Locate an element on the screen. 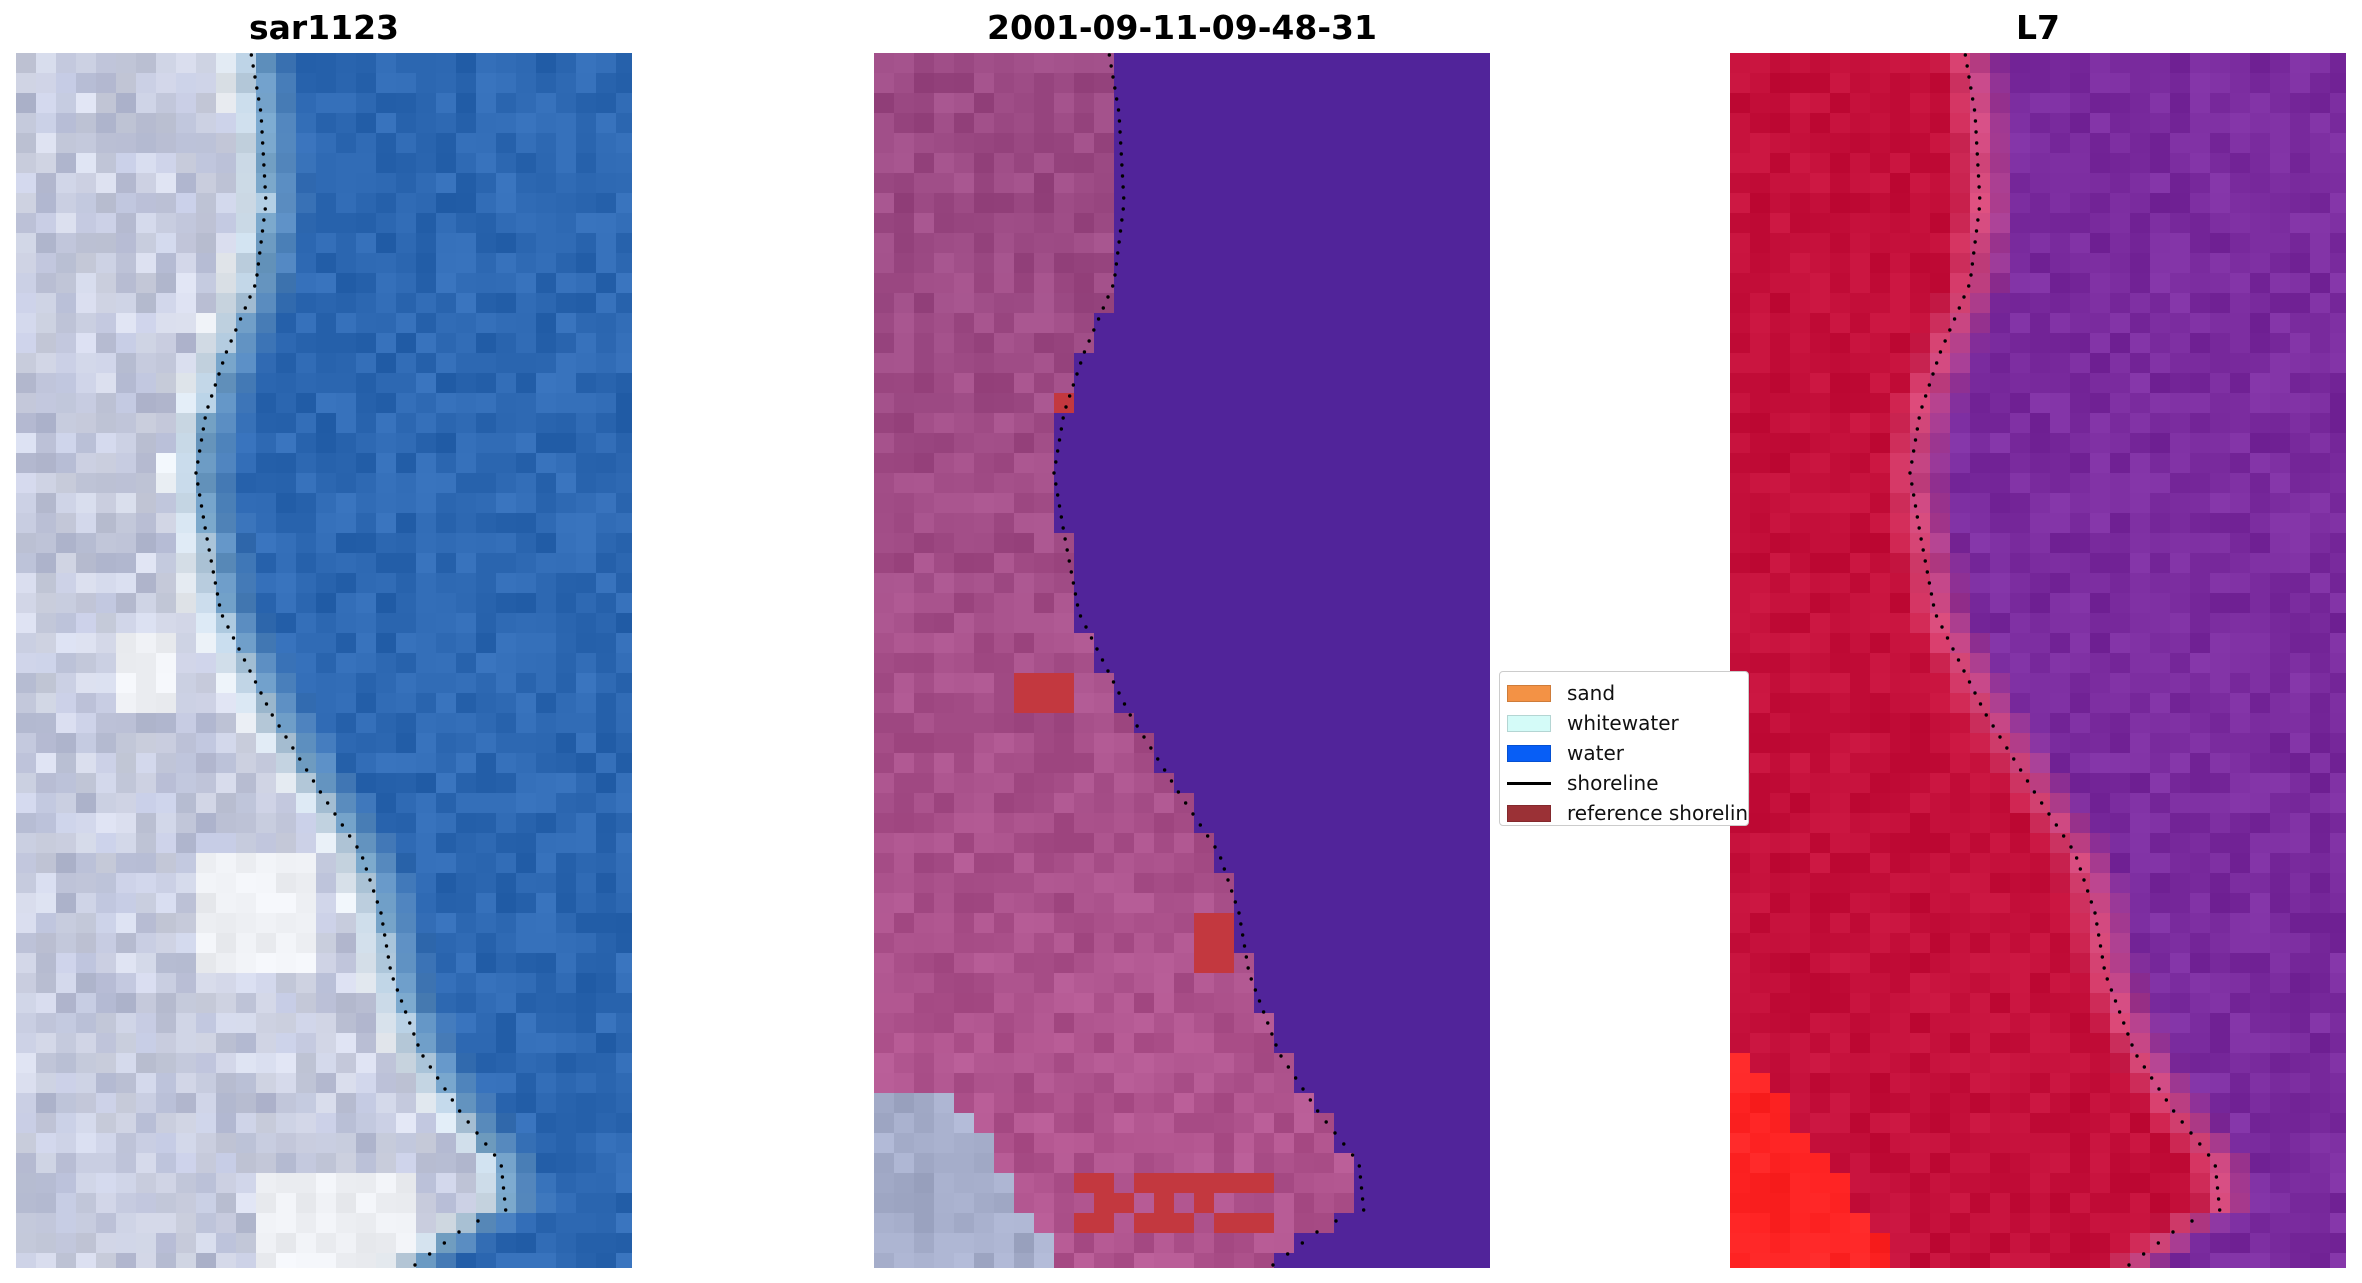 The height and width of the screenshot is (1283, 2362). legend-item-reference-shoreline: reference shoreline is located at coordinates (1628, 813).